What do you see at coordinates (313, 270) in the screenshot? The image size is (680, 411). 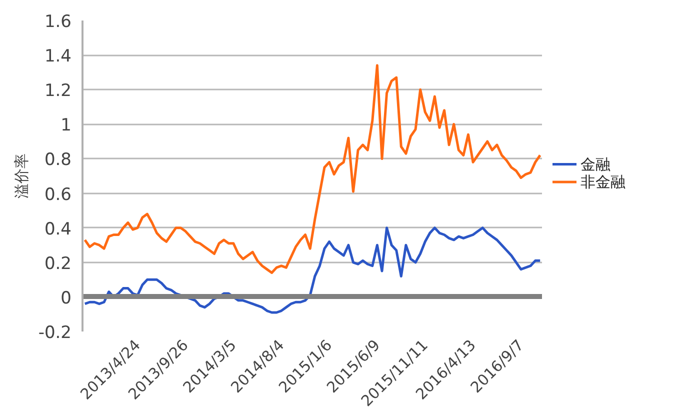 I see `line-series` at bounding box center [313, 270].